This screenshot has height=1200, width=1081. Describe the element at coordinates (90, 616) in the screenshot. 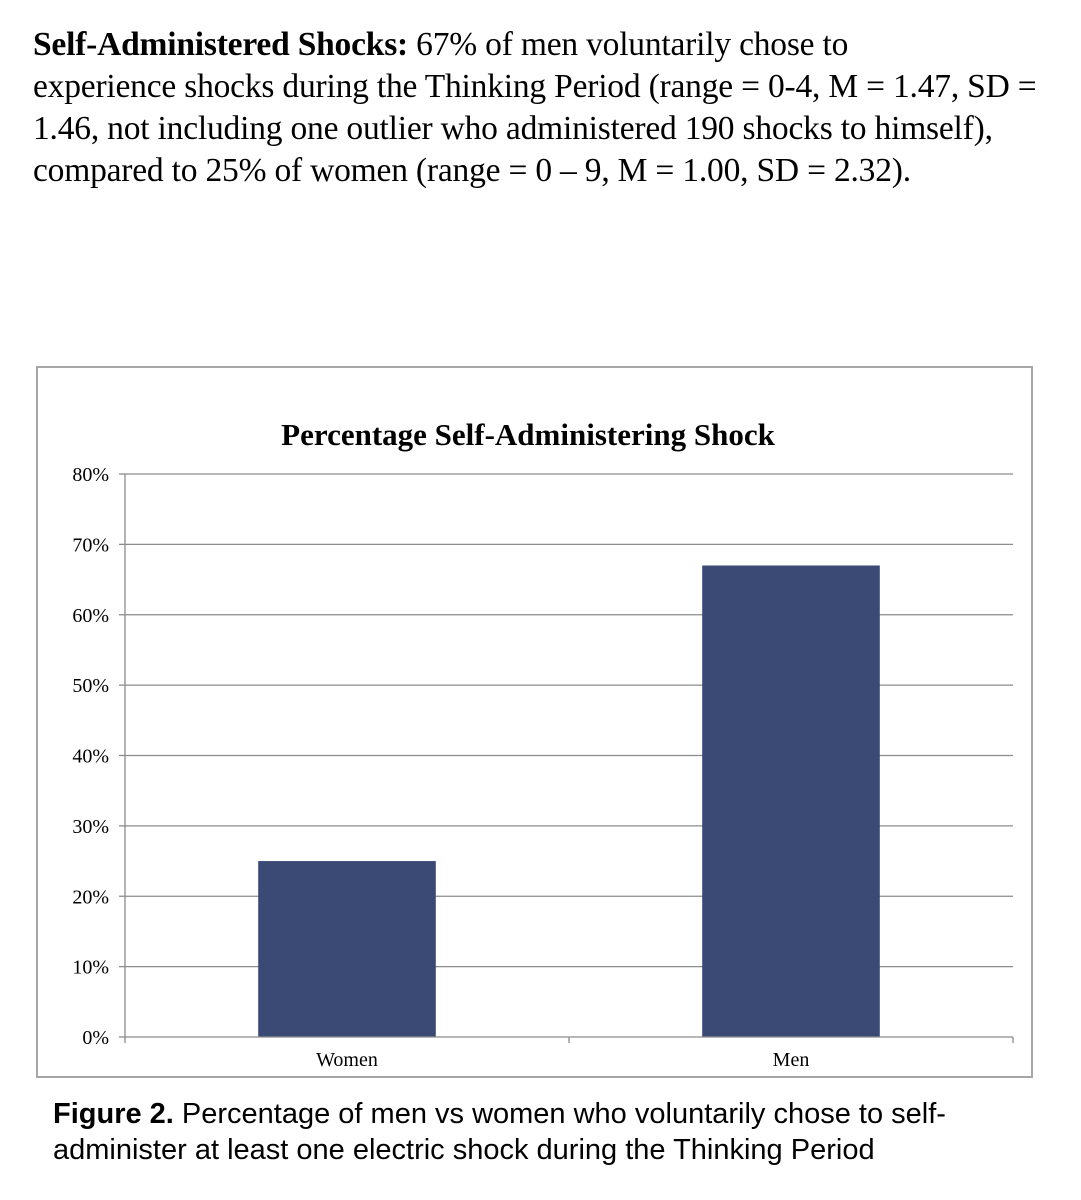

I see `y-tick-label: 60%` at that location.